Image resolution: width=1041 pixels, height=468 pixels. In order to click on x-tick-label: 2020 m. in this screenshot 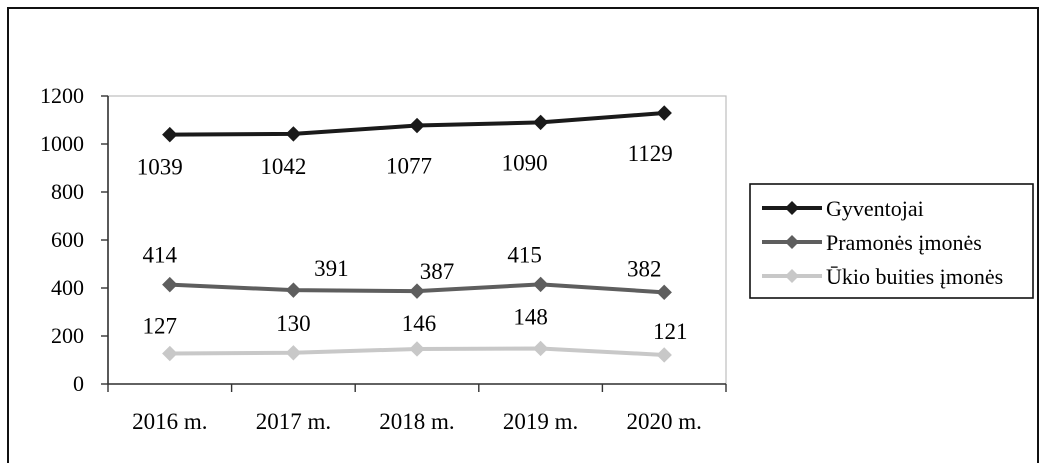, I will do `click(664, 421)`.